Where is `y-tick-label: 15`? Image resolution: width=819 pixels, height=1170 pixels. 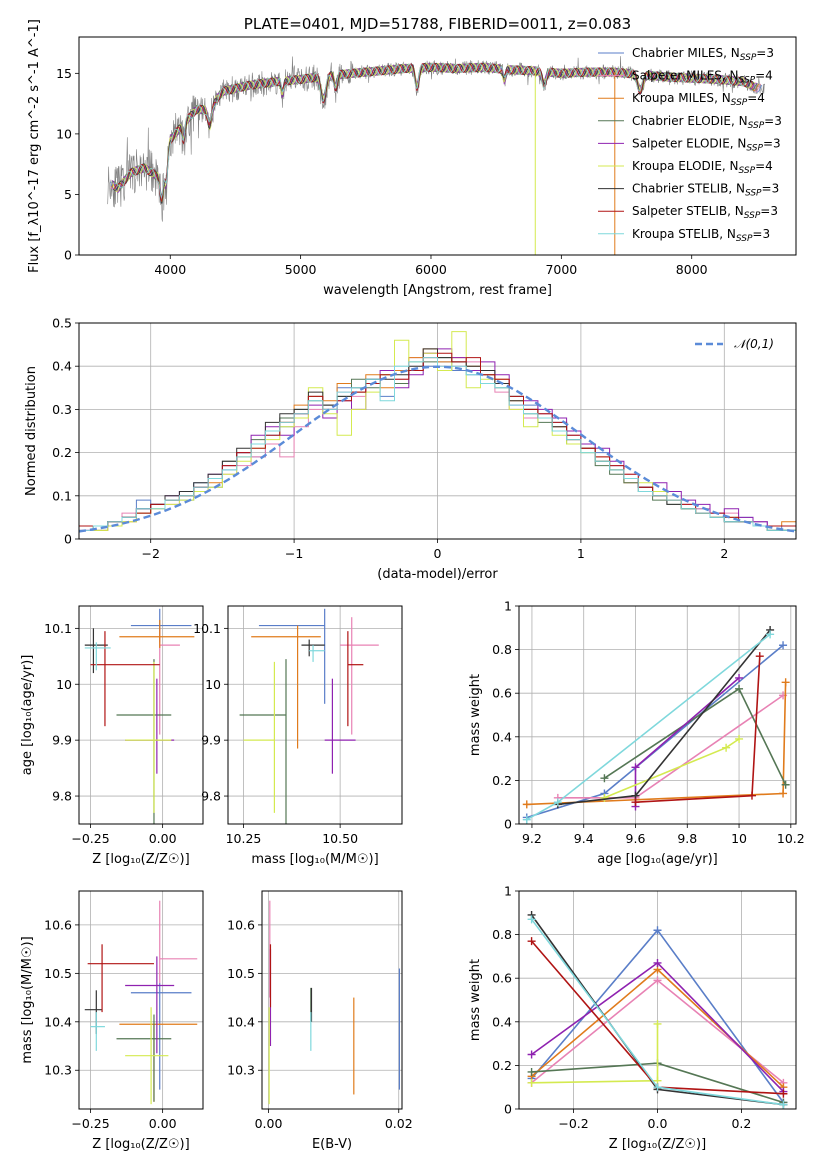
y-tick-label: 15 is located at coordinates (64, 73).